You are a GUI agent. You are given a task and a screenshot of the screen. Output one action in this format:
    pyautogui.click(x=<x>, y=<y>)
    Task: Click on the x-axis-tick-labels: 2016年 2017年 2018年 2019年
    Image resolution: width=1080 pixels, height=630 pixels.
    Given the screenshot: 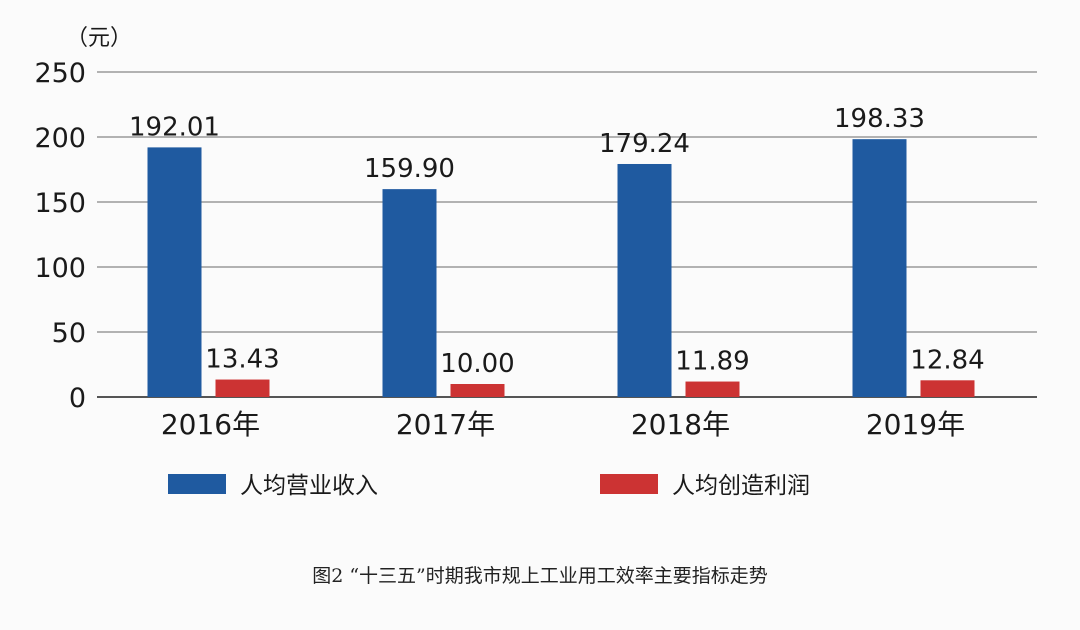 What is the action you would take?
    pyautogui.click(x=563, y=424)
    